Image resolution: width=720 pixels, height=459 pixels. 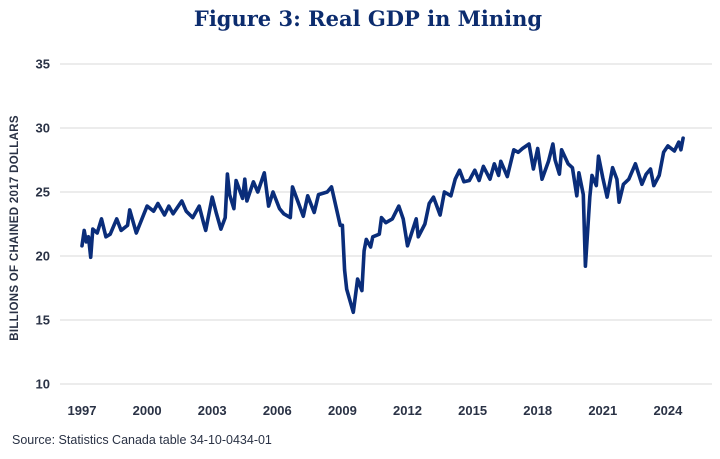 What do you see at coordinates (43, 64) in the screenshot?
I see `y-tick-label: 35` at bounding box center [43, 64].